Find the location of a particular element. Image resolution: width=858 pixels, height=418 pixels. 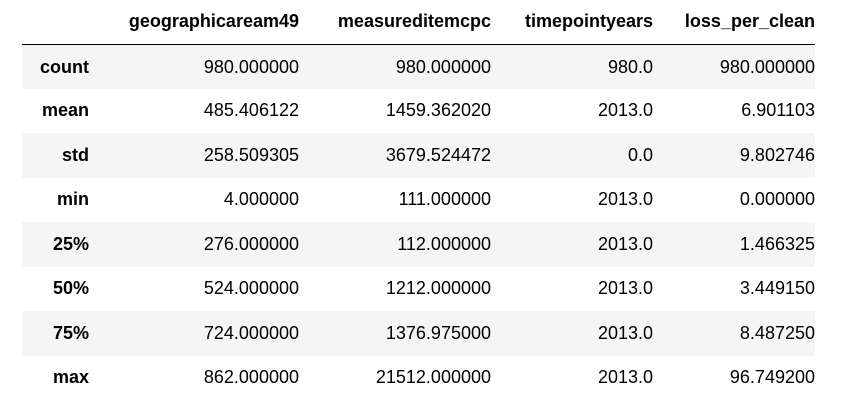

index-header is located at coordinates (55, 22).